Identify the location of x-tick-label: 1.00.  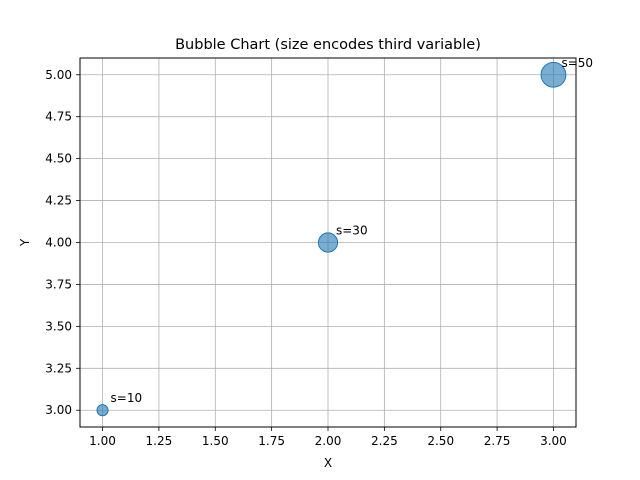
(102, 441).